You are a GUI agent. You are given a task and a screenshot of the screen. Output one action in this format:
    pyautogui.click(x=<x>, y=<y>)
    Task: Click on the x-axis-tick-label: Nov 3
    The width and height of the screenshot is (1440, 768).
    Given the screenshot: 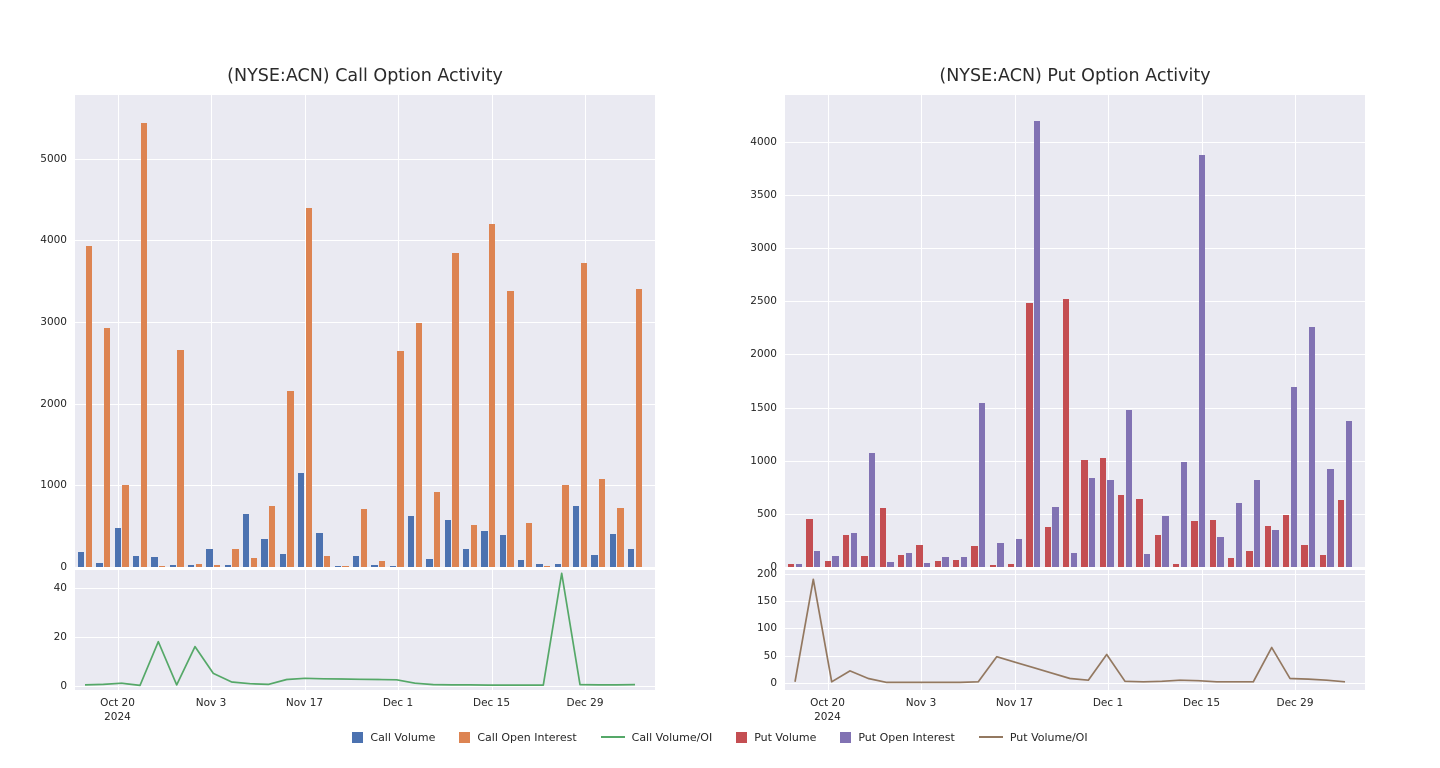 What is the action you would take?
    pyautogui.click(x=921, y=703)
    